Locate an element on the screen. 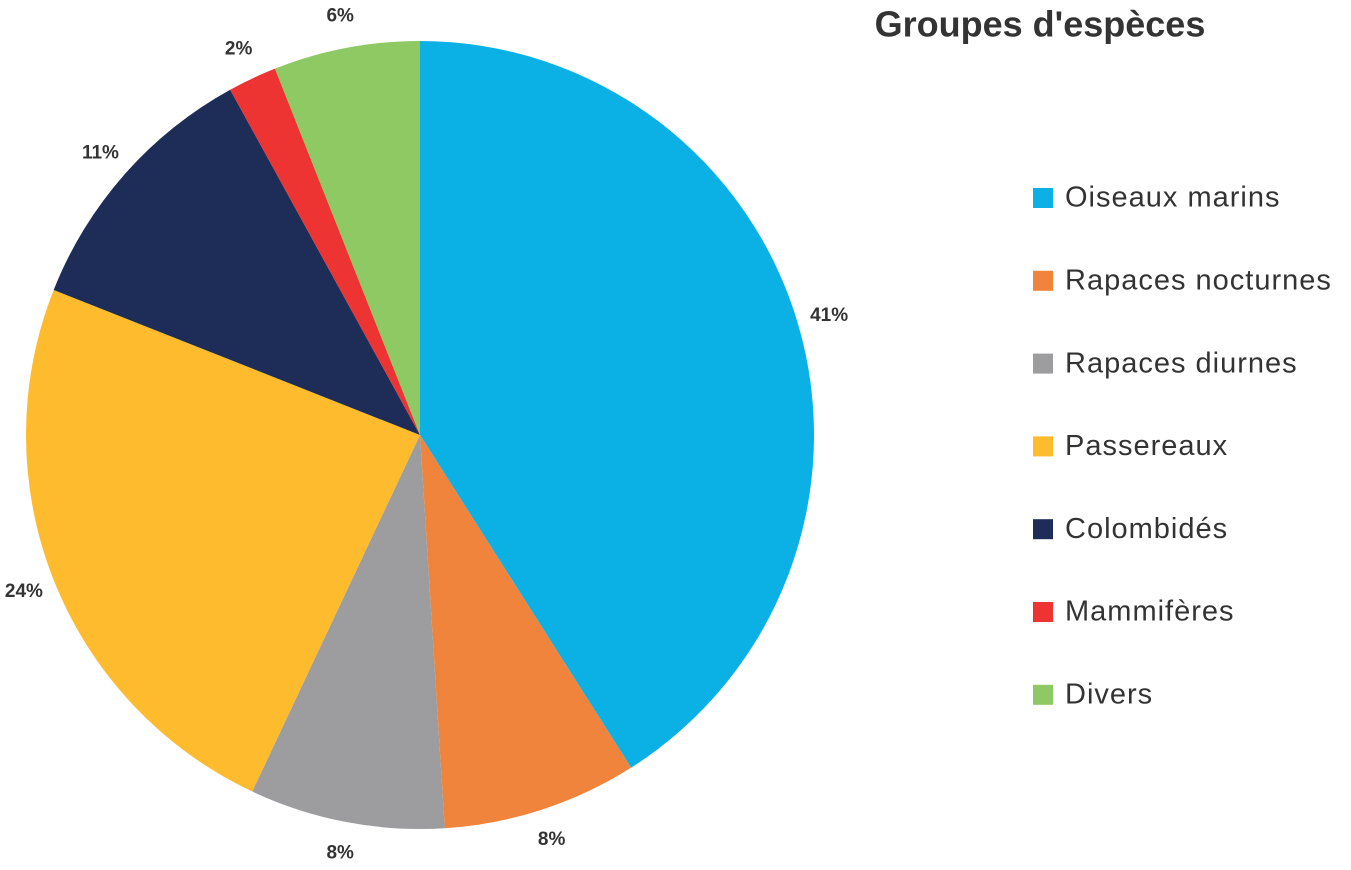 Image resolution: width=1351 pixels, height=870 pixels. legend-label: Mammifères is located at coordinates (1150, 612).